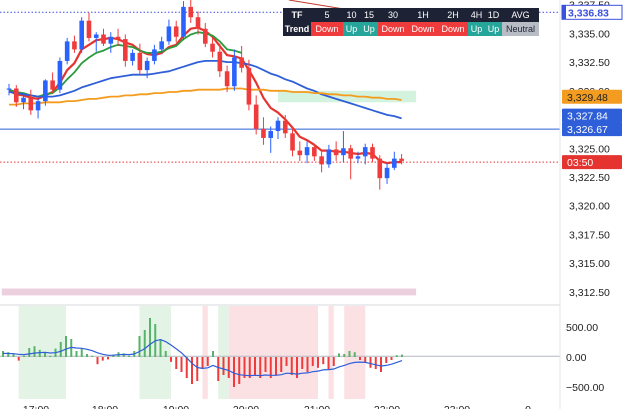 Image resolution: width=625 pixels, height=409 pixels. Describe the element at coordinates (297, 29) in the screenshot. I see `trend-table-row-label: Trend` at that location.